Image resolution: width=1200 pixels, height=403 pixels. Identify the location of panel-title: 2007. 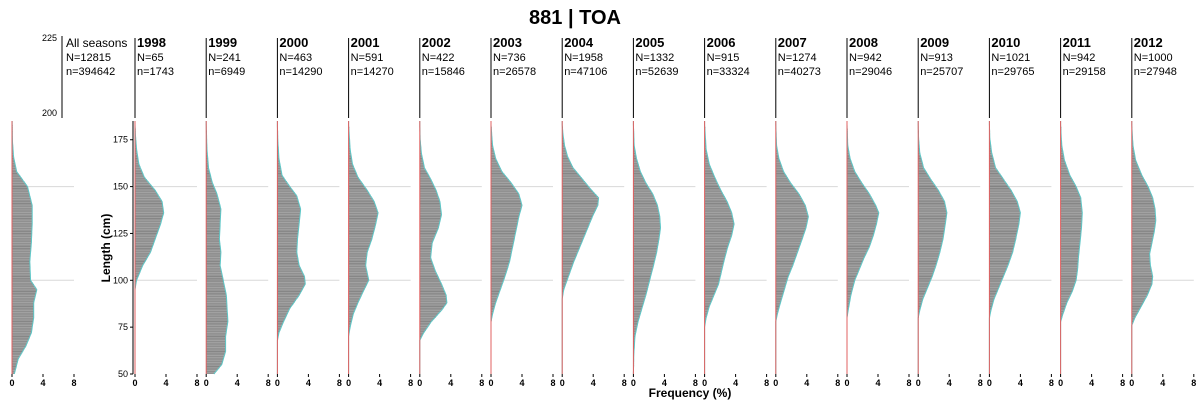
(792, 42).